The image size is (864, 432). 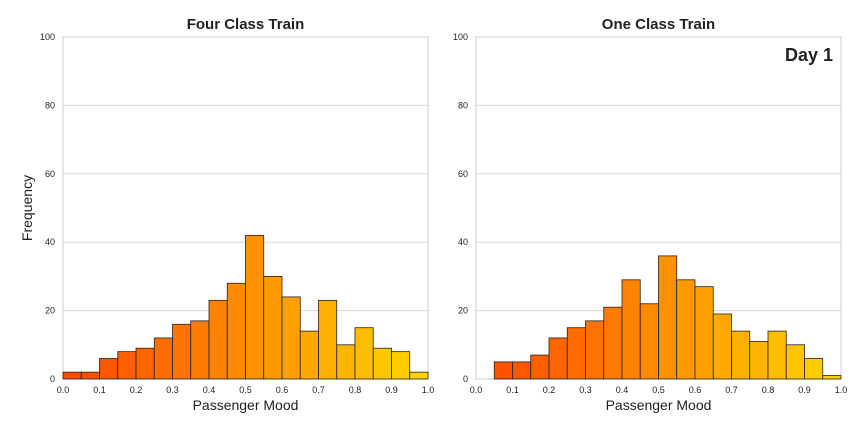 What do you see at coordinates (809, 55) in the screenshot?
I see `day-annotation: Day 1` at bounding box center [809, 55].